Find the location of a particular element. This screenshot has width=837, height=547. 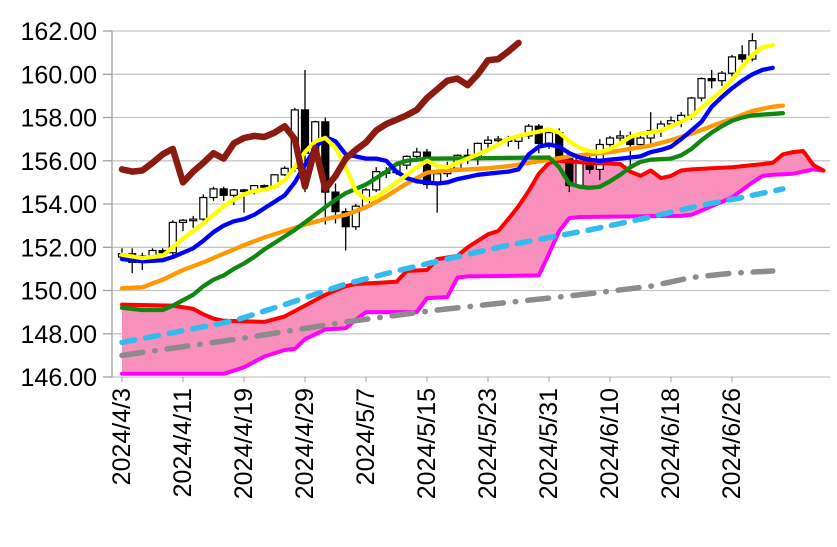

x-axis-label: 2024/4/3 is located at coordinates (122, 436).